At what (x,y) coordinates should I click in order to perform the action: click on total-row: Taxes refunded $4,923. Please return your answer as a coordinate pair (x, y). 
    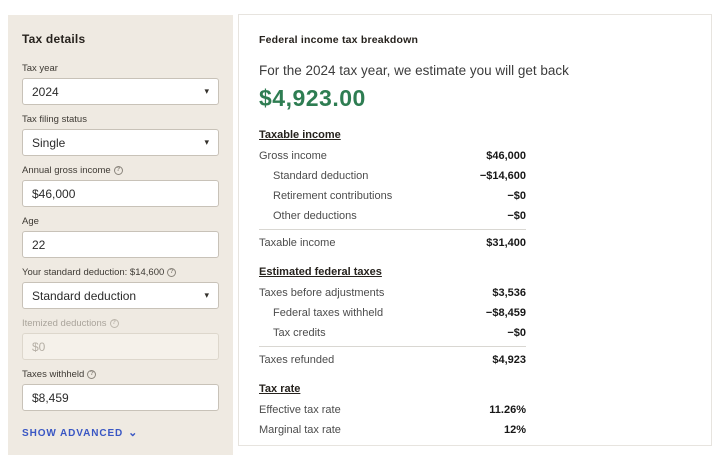
    Looking at the image, I should click on (392, 358).